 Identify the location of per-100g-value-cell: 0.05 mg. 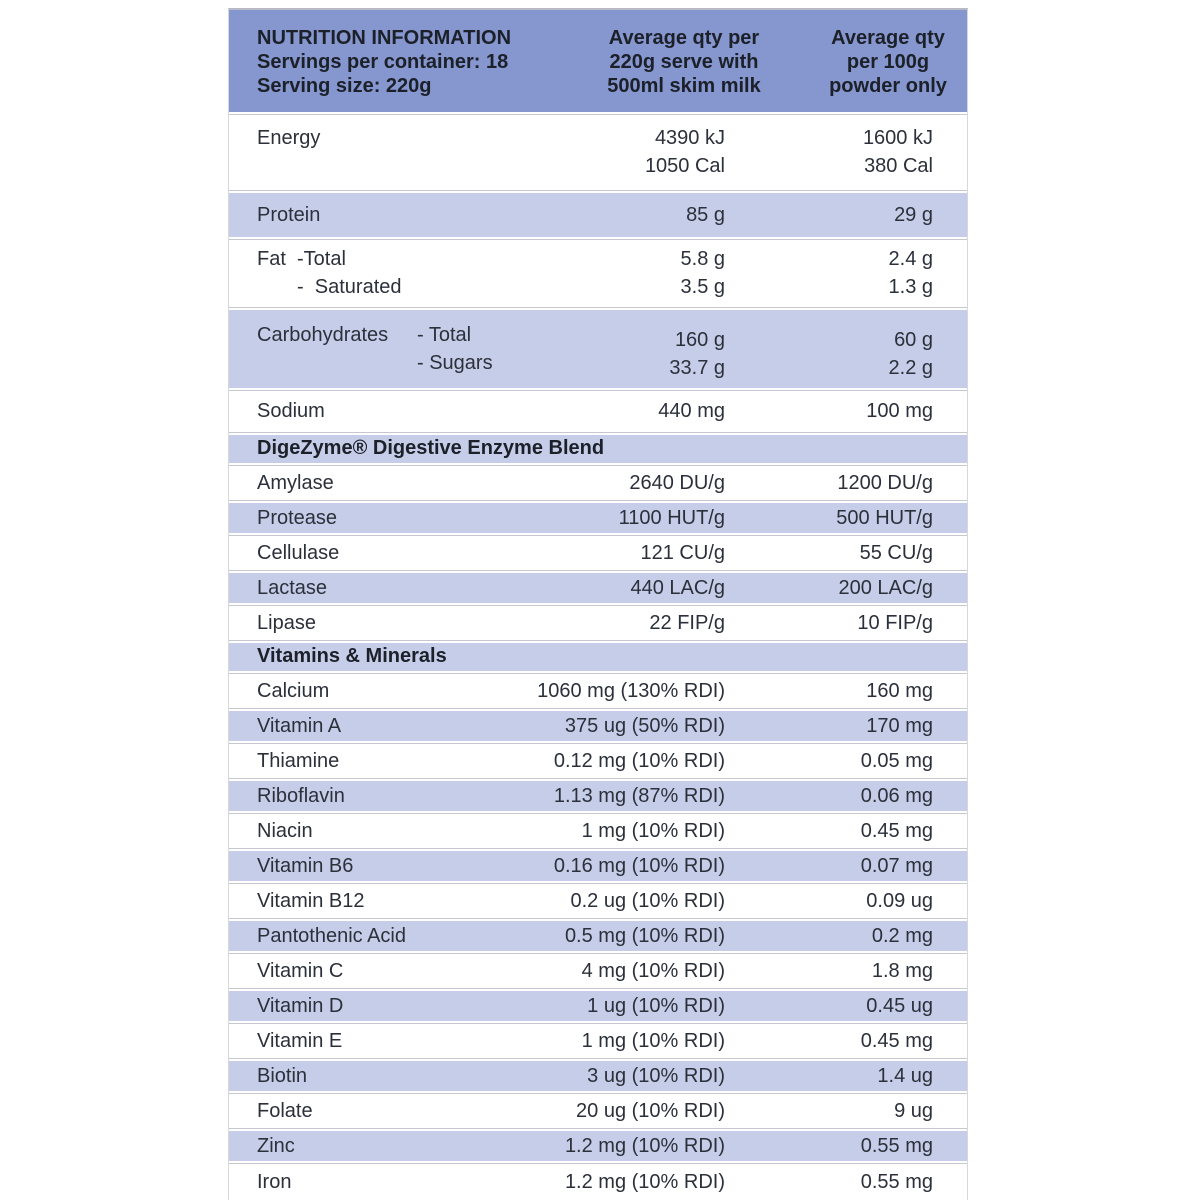
(849, 761).